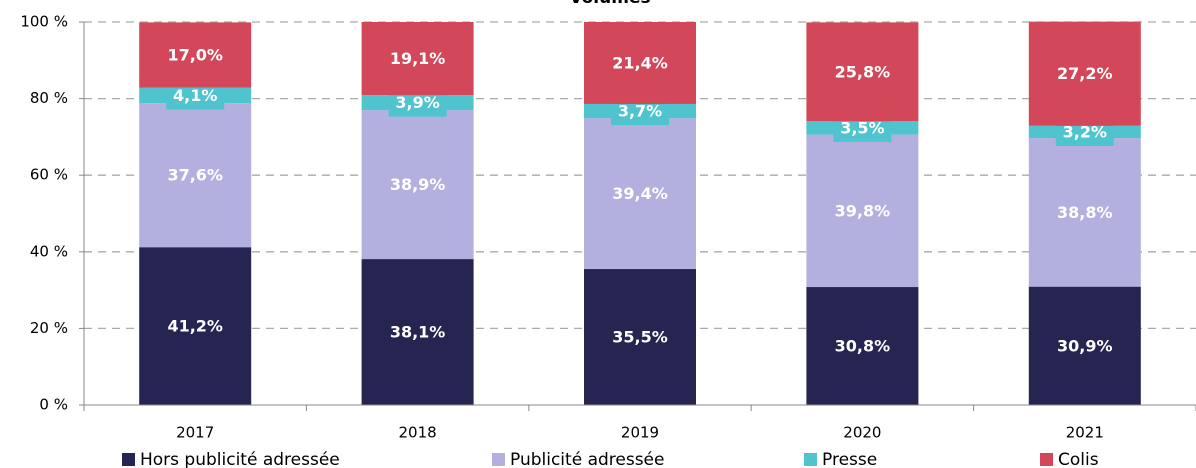 The image size is (1196, 468). What do you see at coordinates (1078, 459) in the screenshot?
I see `legend-label: Colis` at bounding box center [1078, 459].